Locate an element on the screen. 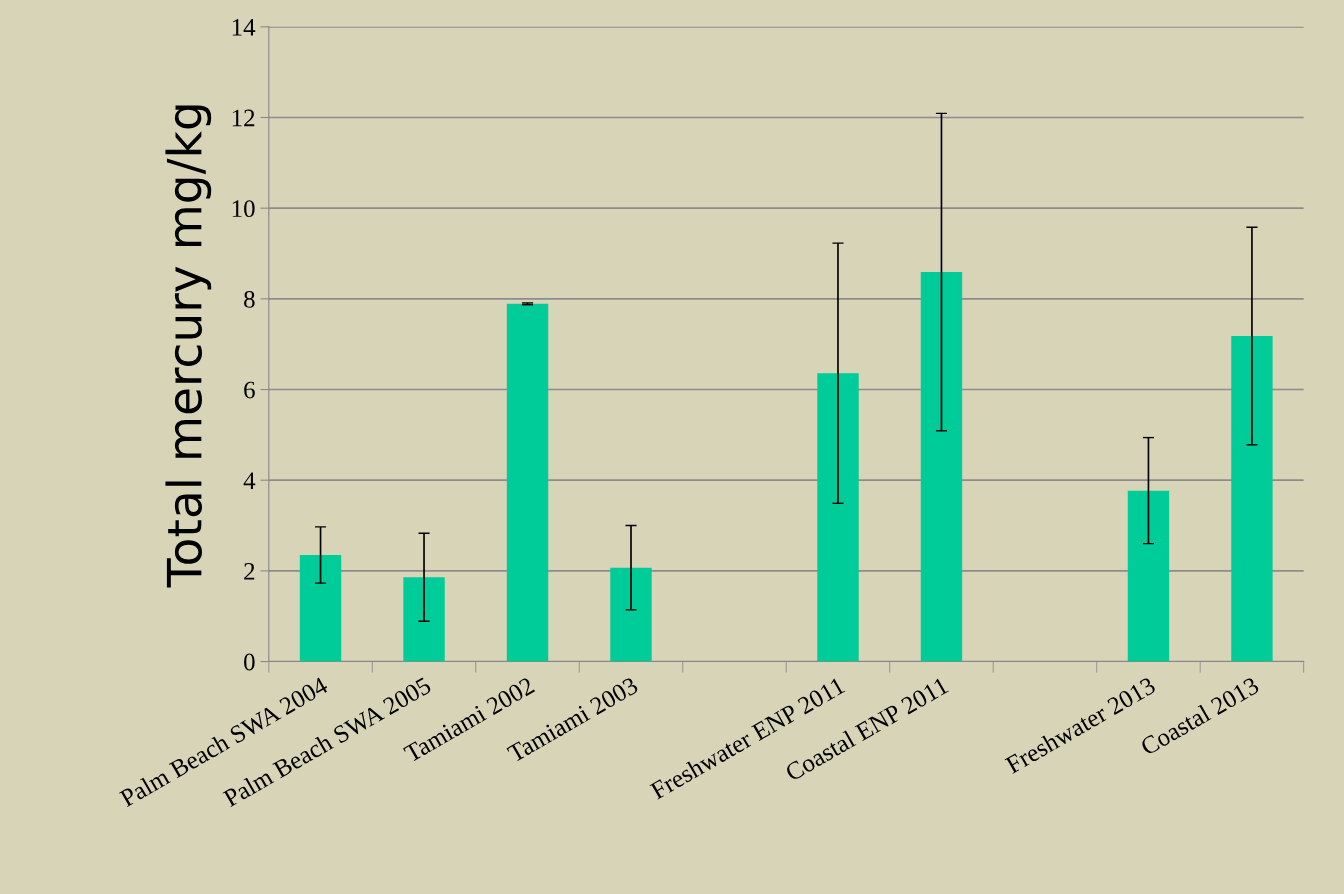 The image size is (1344, 894). y-tick-label: 10 is located at coordinates (243, 209).